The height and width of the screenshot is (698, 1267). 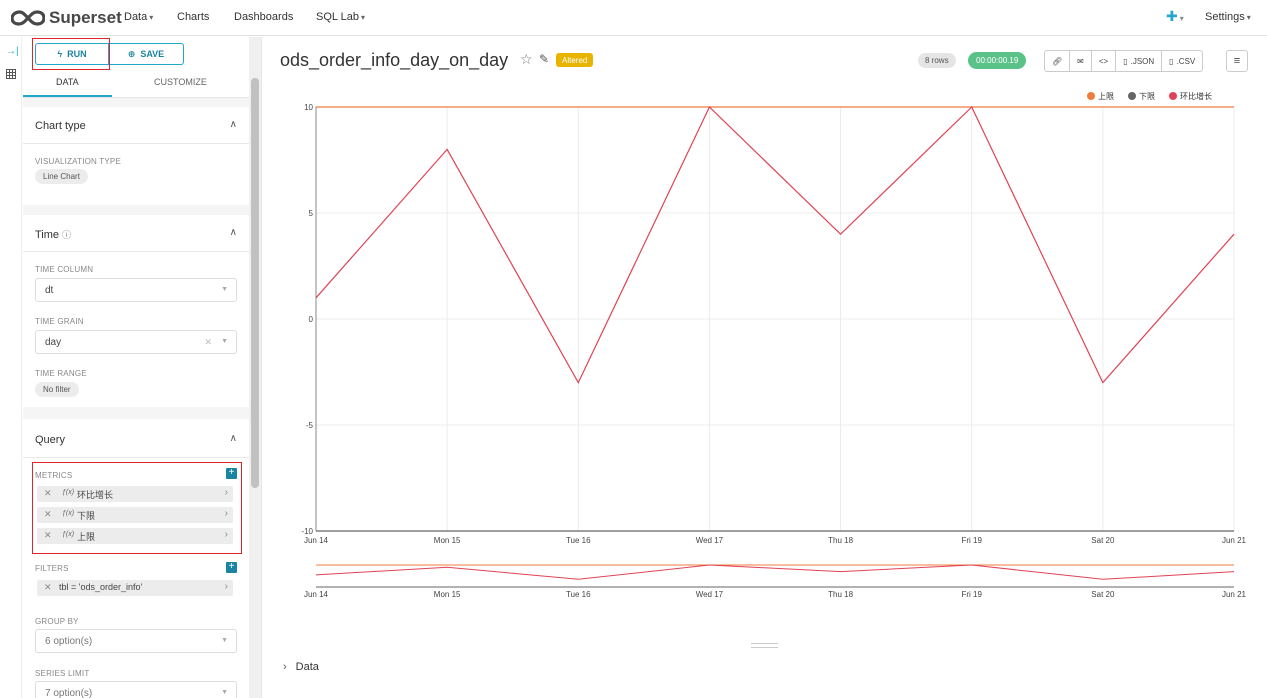 I want to click on add-filter-icon: +, so click(x=231, y=567).